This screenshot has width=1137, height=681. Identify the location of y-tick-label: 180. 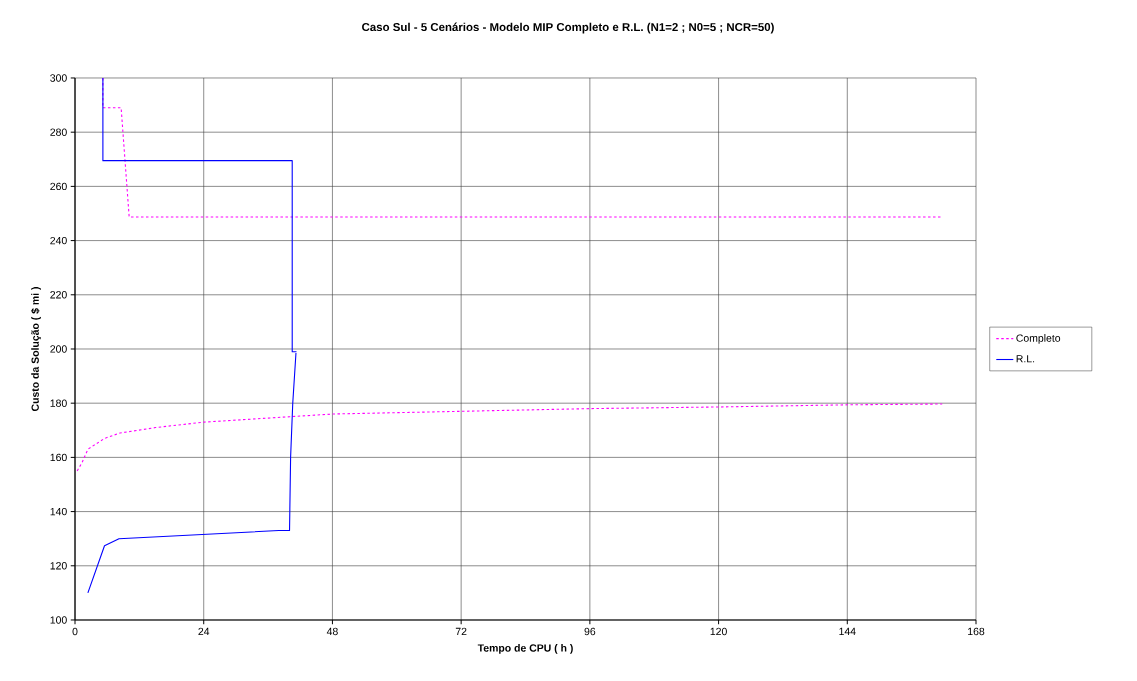
(58, 403).